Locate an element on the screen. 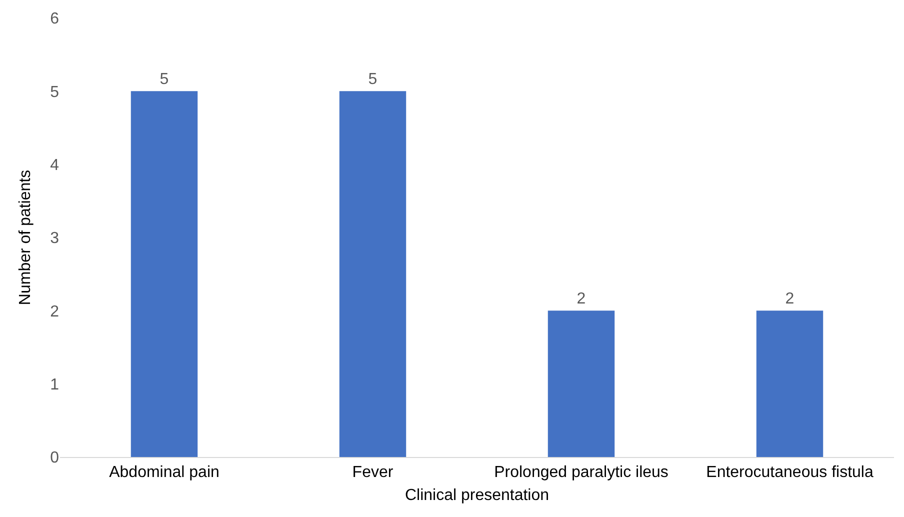 This screenshot has height=517, width=904. y-tick-label: 1 is located at coordinates (55, 385).